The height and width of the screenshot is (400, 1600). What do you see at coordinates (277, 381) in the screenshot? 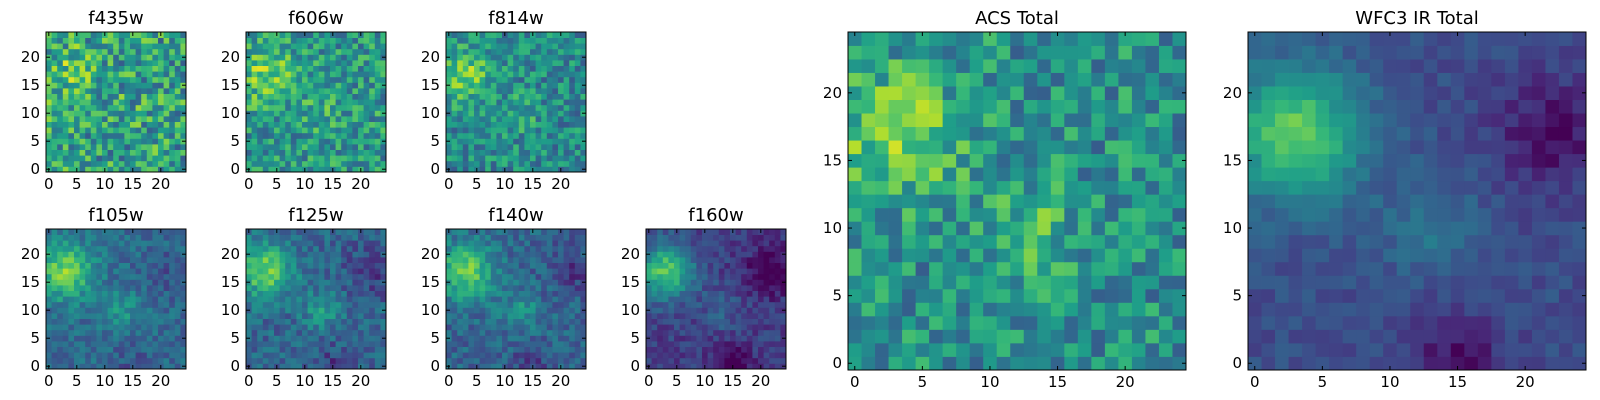
I see `x-tick-label: 5` at bounding box center [277, 381].